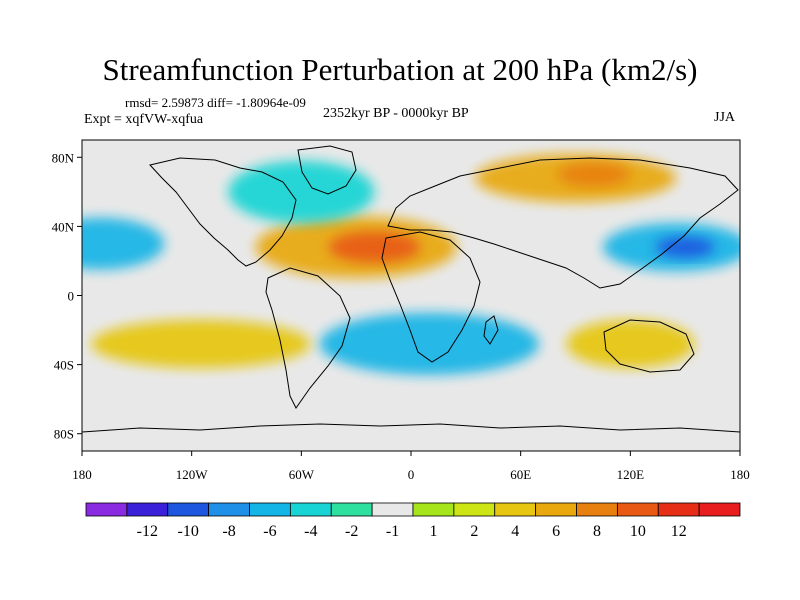 This screenshot has height=600, width=800. What do you see at coordinates (64, 365) in the screenshot?
I see `y-tick-label-3: 40S` at bounding box center [64, 365].